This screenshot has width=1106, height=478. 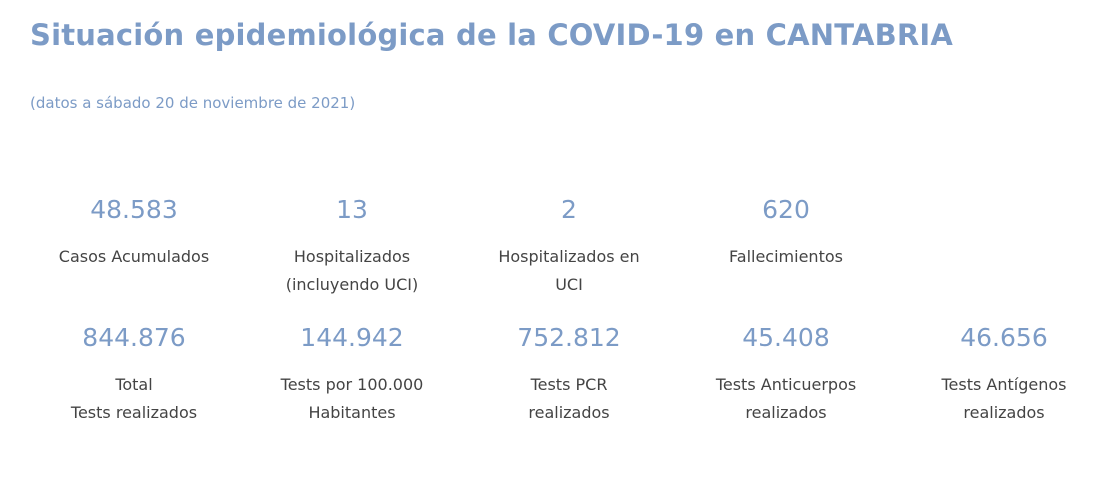 I want to click on stat-value: 144.942, so click(x=352, y=337).